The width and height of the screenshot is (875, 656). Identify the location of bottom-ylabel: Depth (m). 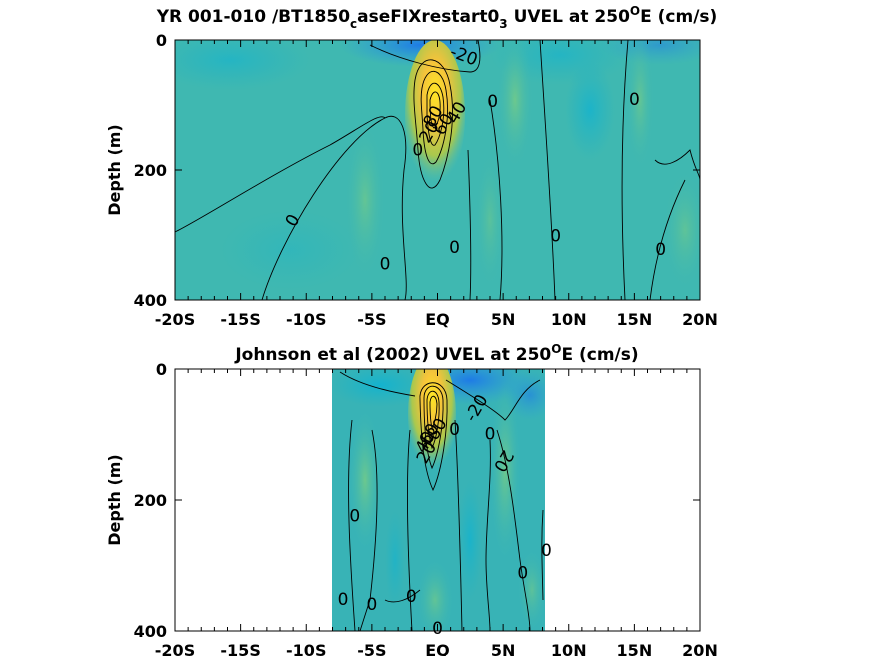
(114, 500).